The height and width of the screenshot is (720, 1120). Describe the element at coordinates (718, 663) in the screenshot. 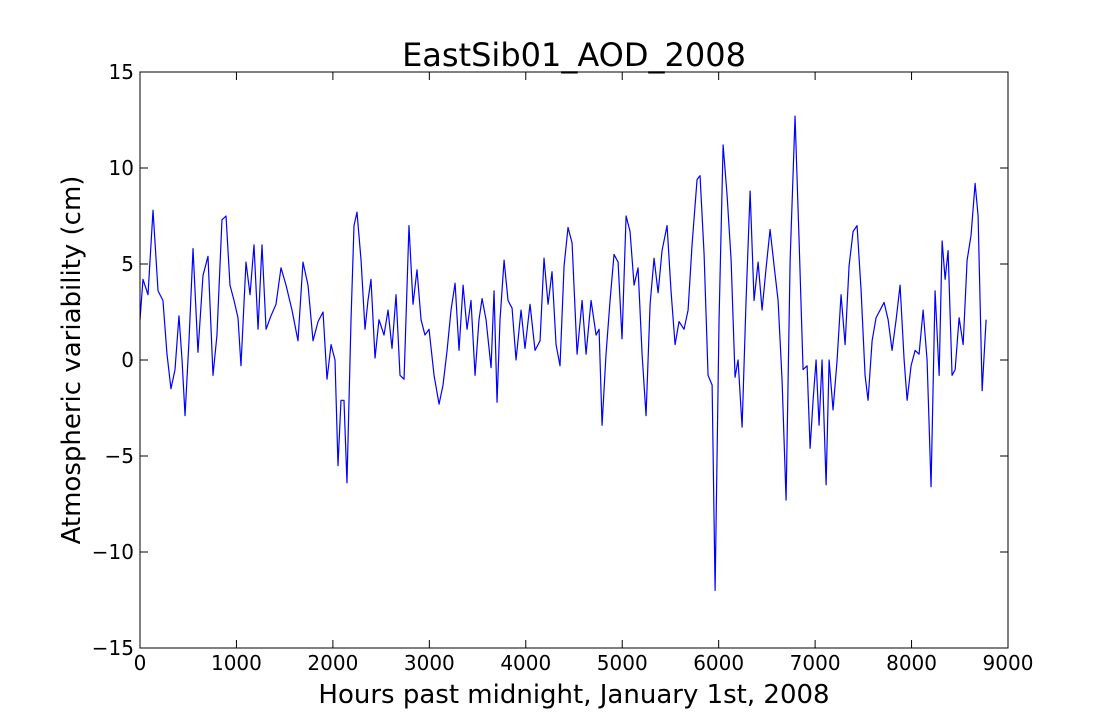

I see `x-tick-label: 6000` at that location.